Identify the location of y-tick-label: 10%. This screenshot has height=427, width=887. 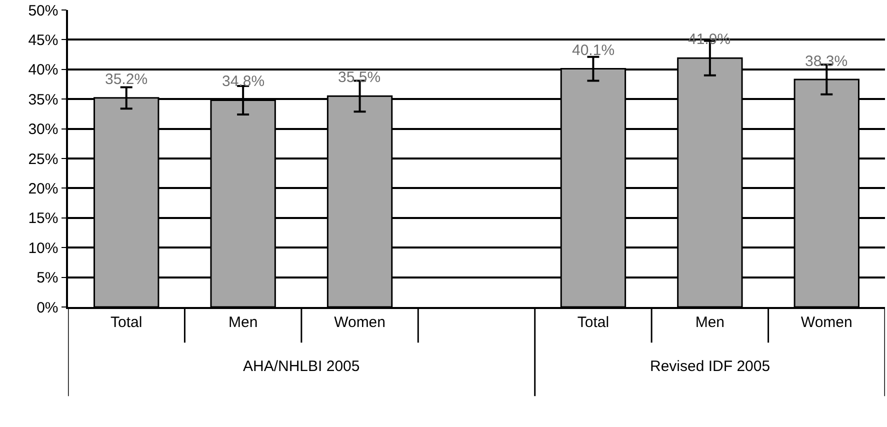
(43, 248).